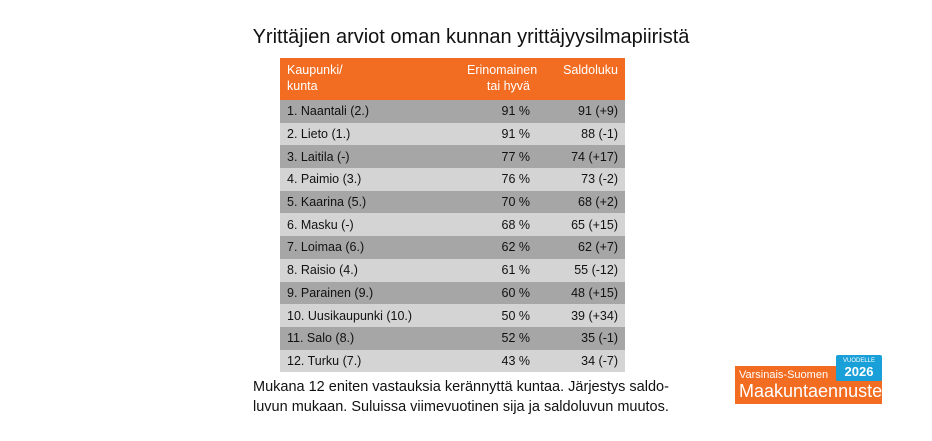 This screenshot has width=932, height=441. I want to click on logo-subtitle: Varsinais-Suomen, so click(784, 375).